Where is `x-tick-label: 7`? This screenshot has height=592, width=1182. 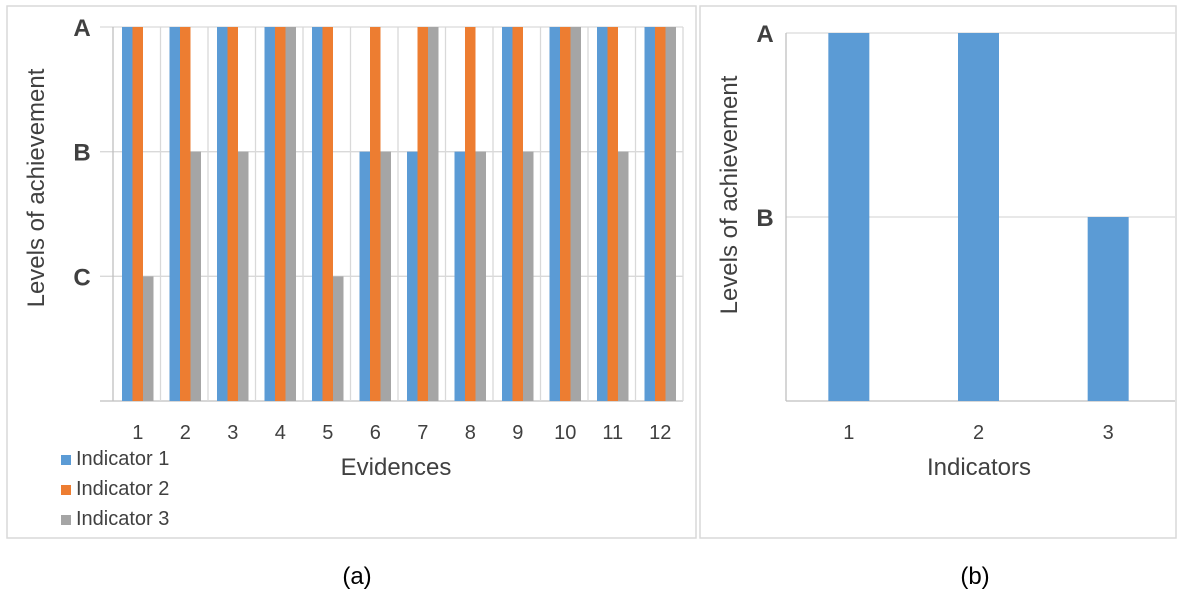 x-tick-label: 7 is located at coordinates (422, 433).